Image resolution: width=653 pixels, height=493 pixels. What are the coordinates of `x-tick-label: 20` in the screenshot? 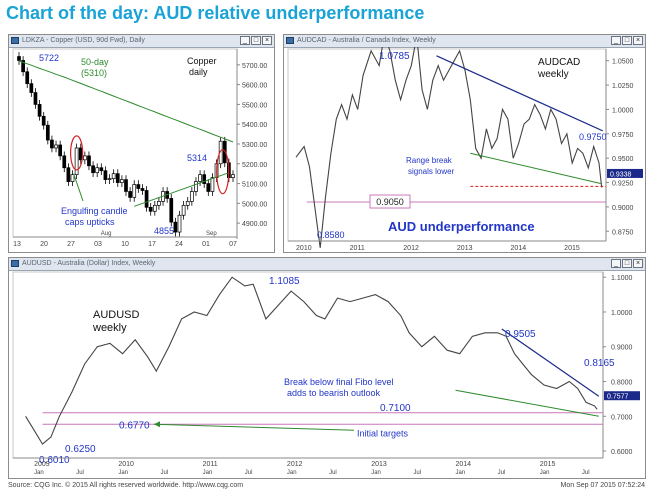 It's located at (44, 244).